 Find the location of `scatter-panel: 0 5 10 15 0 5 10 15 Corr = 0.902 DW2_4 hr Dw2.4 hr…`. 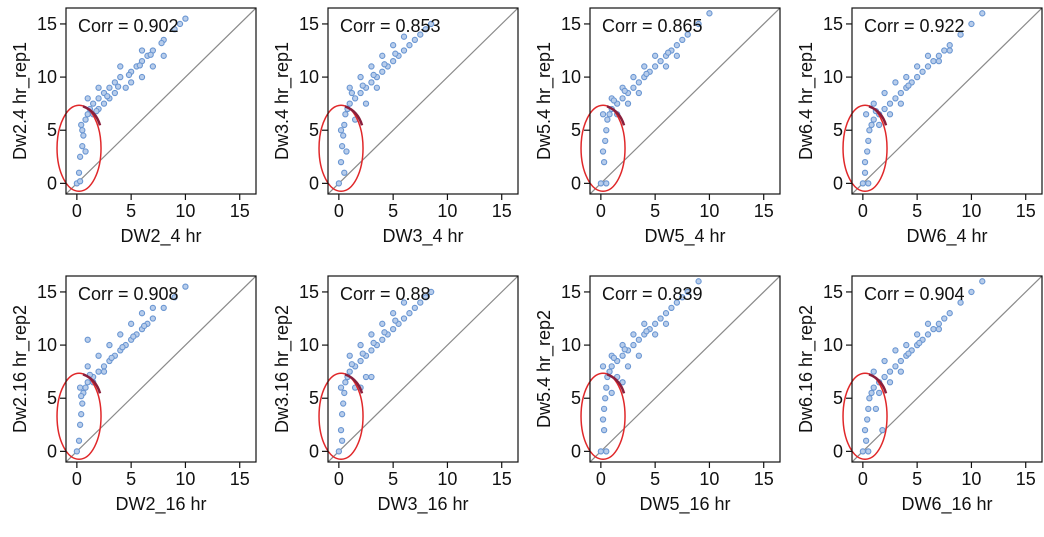

scatter-panel: 0 5 10 15 0 5 10 15 Corr = 0.902 DW2_4 hr Dw2.4 hr… is located at coordinates (131, 134).